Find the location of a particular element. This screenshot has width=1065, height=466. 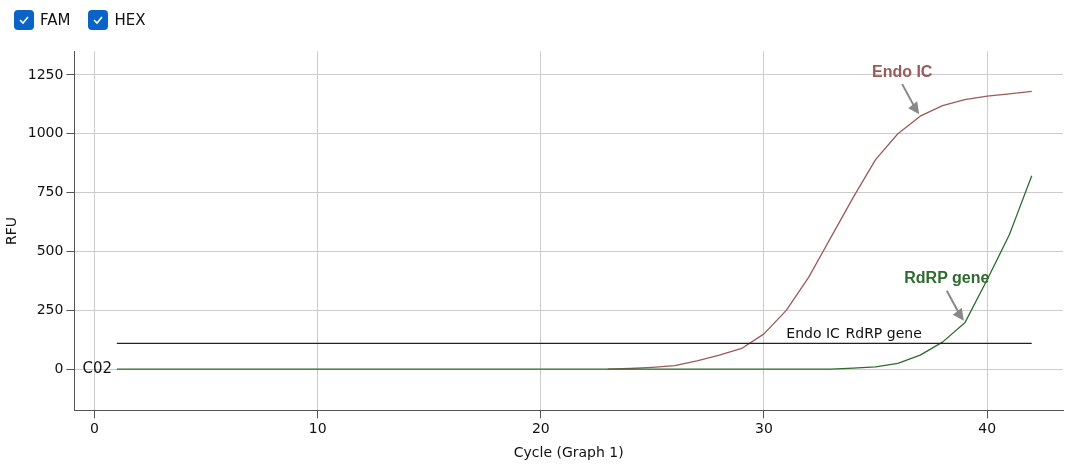

y-tick-label: 250 is located at coordinates (50, 308).